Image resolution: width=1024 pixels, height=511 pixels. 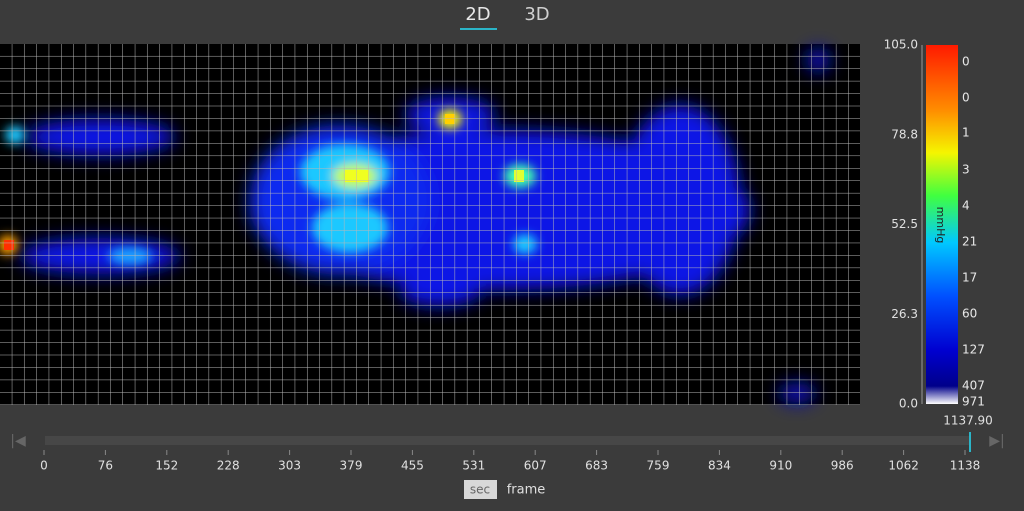 I want to click on next-button: ▶|, so click(x=996, y=441).